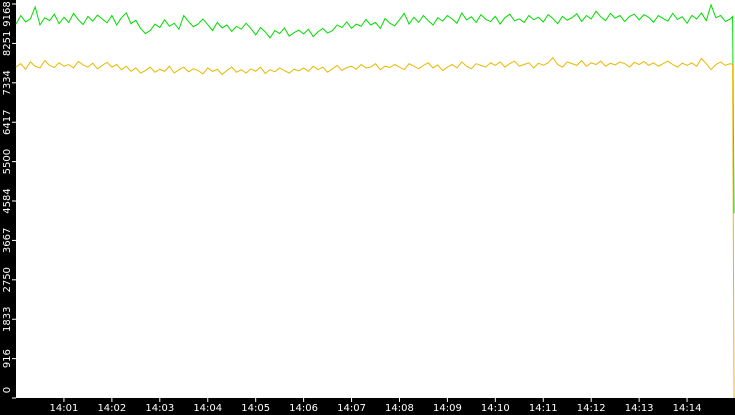 The width and height of the screenshot is (735, 415). Describe the element at coordinates (7, 358) in the screenshot. I see `y-tick-label: 916` at that location.